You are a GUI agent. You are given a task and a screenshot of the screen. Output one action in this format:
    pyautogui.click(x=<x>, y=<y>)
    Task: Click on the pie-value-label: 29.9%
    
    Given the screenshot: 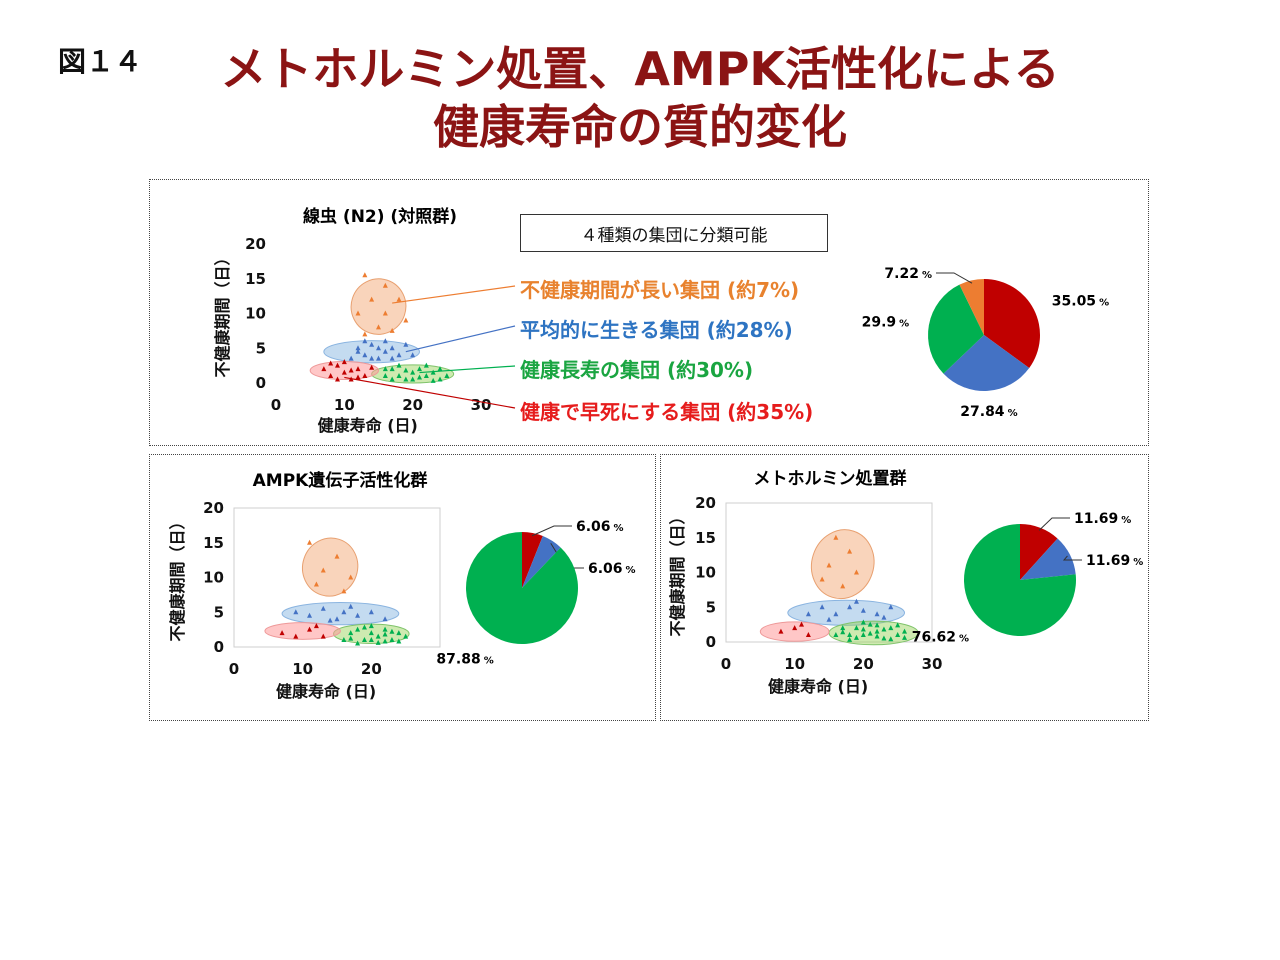 What is the action you would take?
    pyautogui.click(x=886, y=323)
    